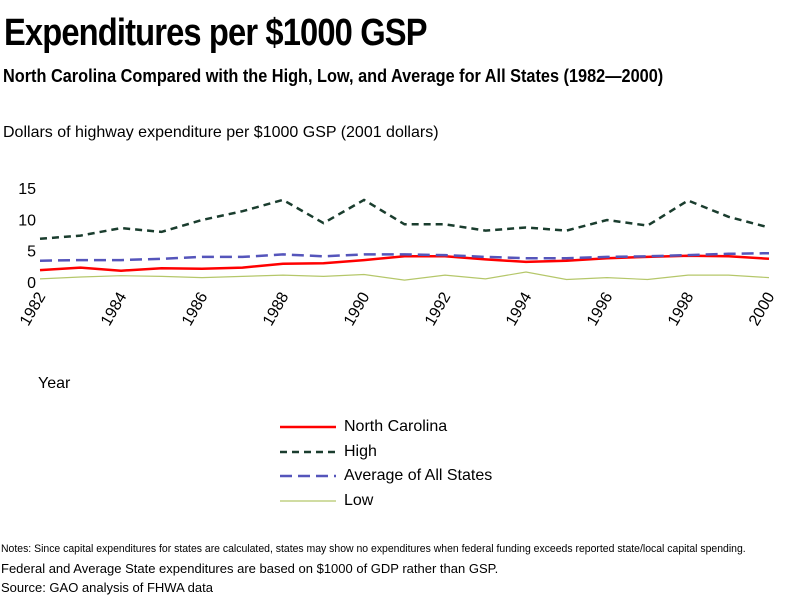 The height and width of the screenshot is (600, 800). Describe the element at coordinates (27, 220) in the screenshot. I see `y-tick-label: 10` at that location.